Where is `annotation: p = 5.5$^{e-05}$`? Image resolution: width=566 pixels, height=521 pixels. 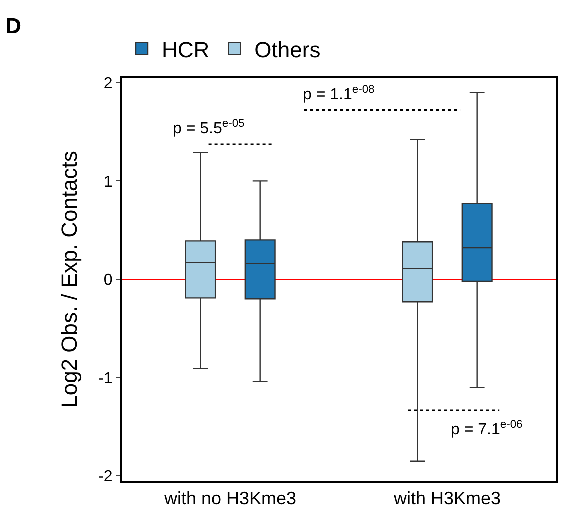 annotation: p = 5.5$^{e-05}$ is located at coordinates (209, 128).